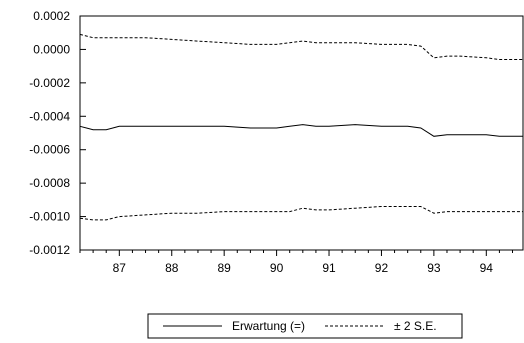 The height and width of the screenshot is (343, 524). I want to click on y-tick-label: -0.0010, so click(49, 217).